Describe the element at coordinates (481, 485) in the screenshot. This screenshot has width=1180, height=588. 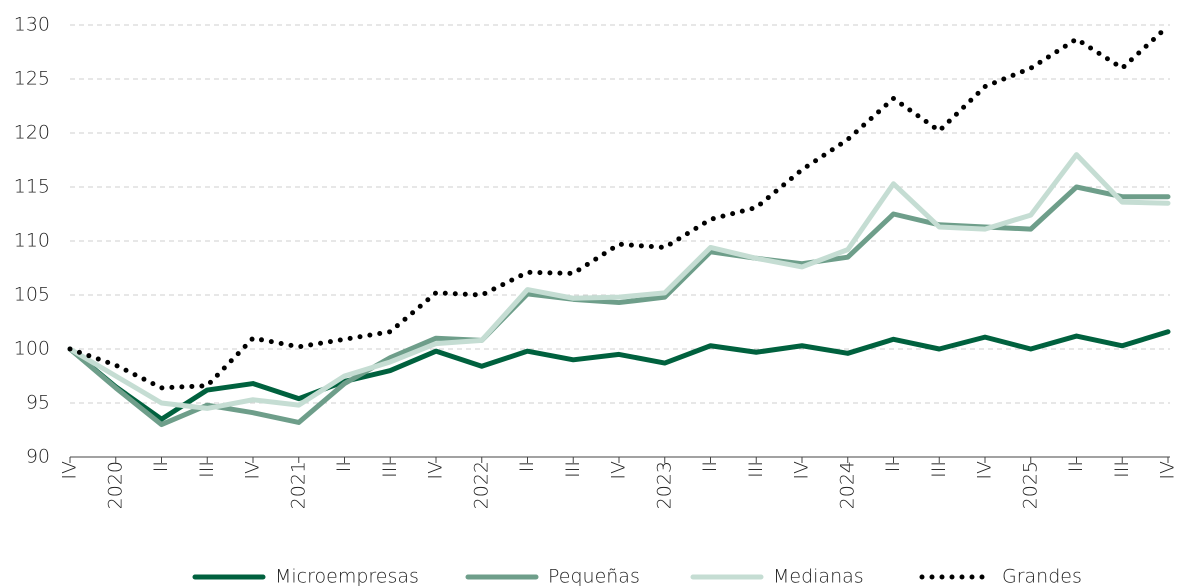
I see `x-tick-label: 2022` at that location.